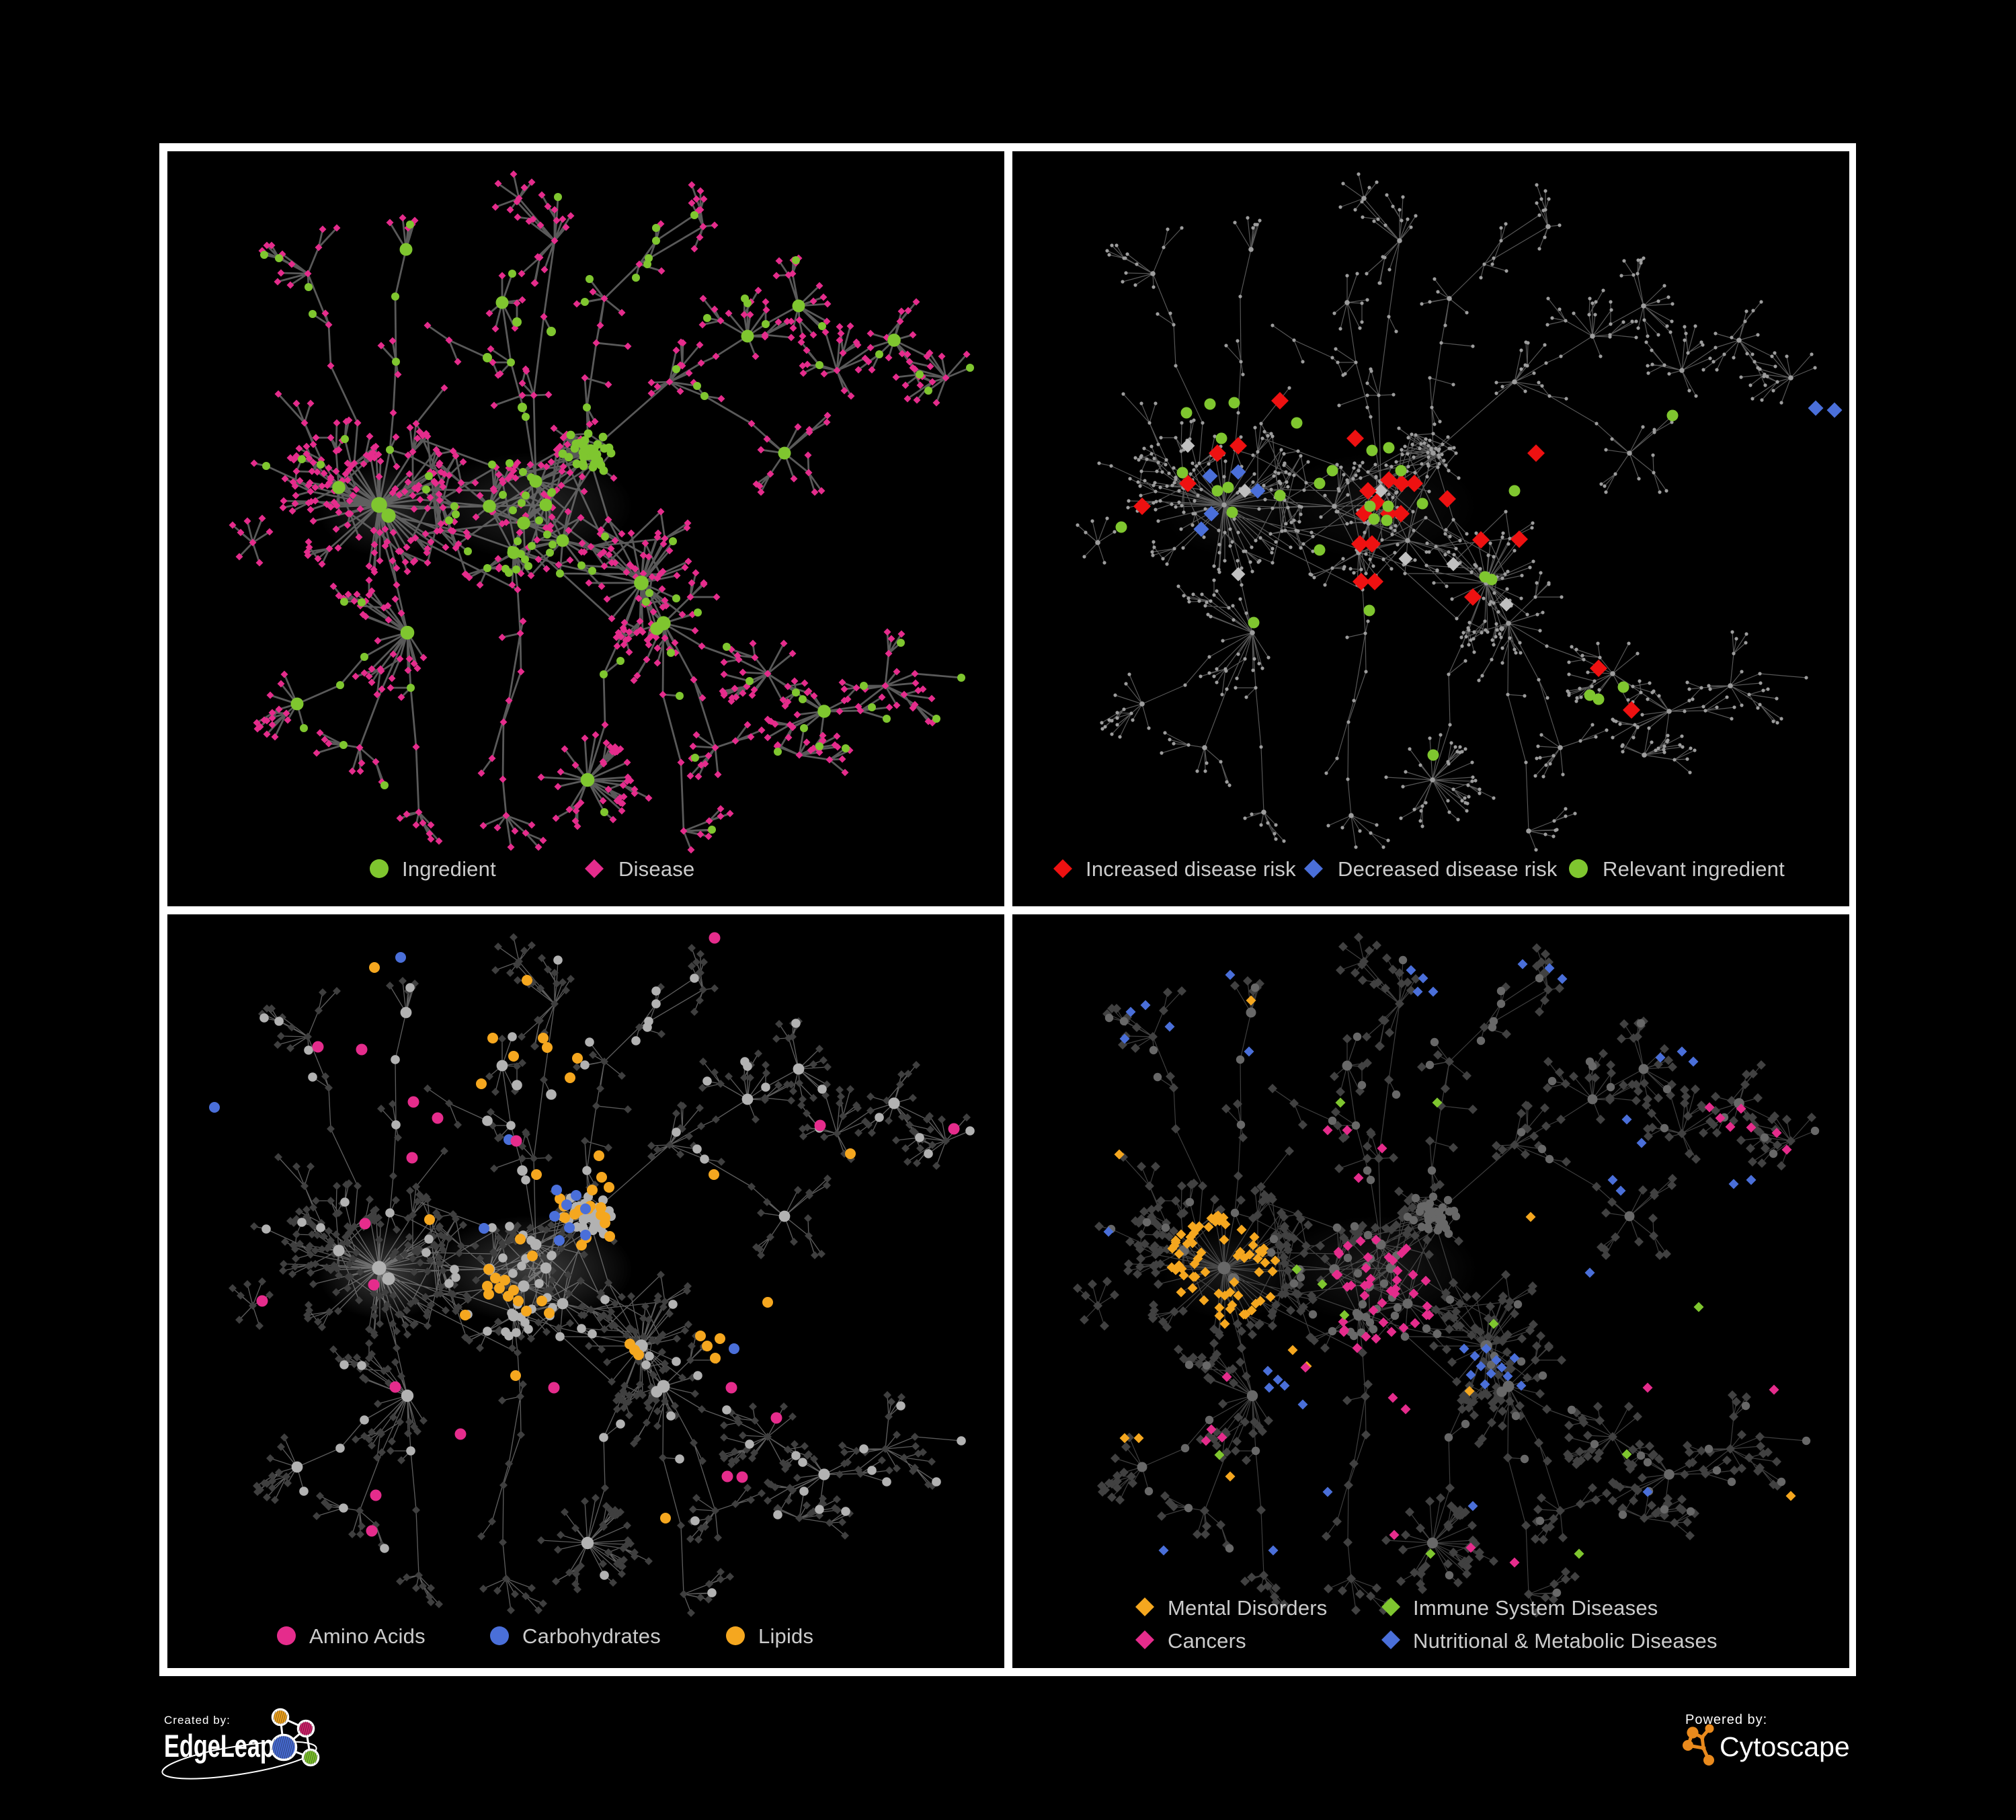 The image size is (2016, 1820). What do you see at coordinates (1535, 1608) in the screenshot?
I see `svg-text: Immune System Diseases` at bounding box center [1535, 1608].